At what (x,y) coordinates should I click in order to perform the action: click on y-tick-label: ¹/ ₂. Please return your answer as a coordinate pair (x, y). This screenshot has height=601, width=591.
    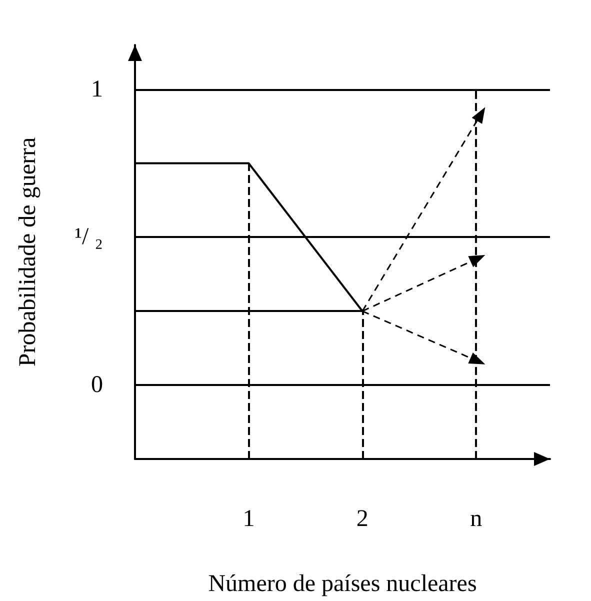
    Looking at the image, I should click on (88, 237).